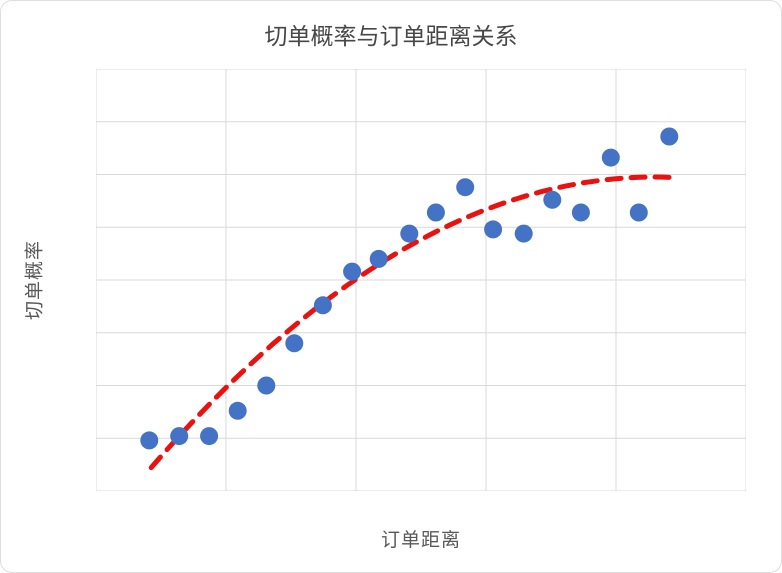  Describe the element at coordinates (35, 280) in the screenshot. I see `y-axis-label: 切单概率` at that location.